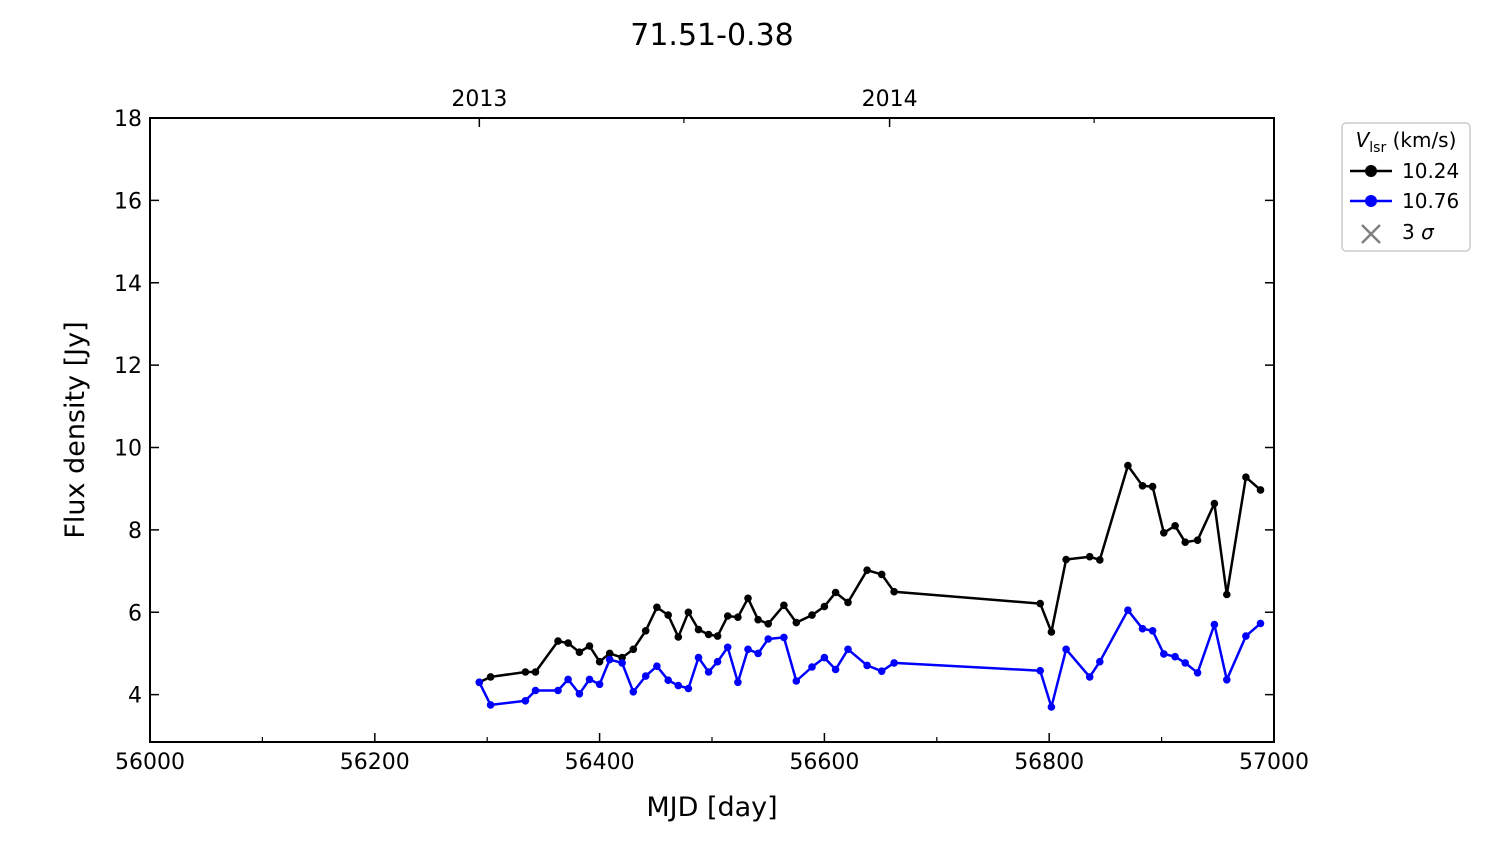 This screenshot has width=1500, height=844. What do you see at coordinates (824, 762) in the screenshot?
I see `x-tick-label: 56600` at bounding box center [824, 762].